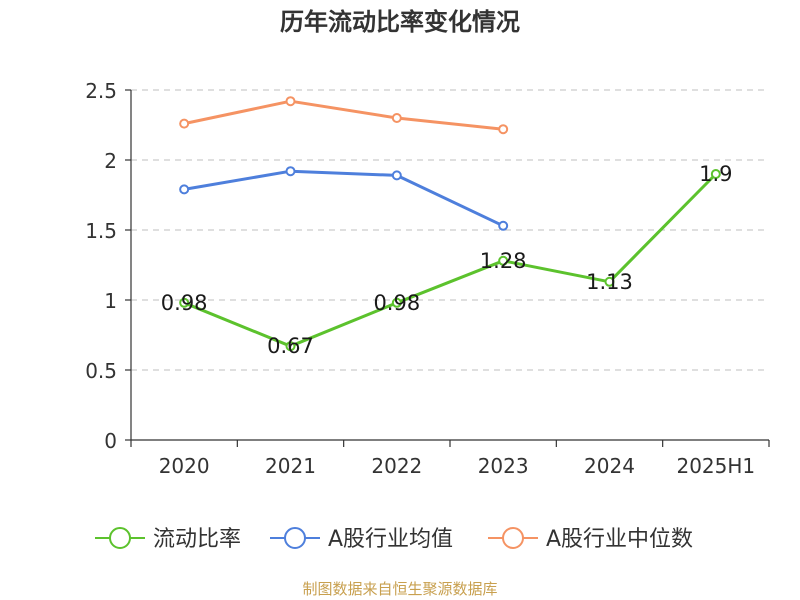 Image resolution: width=800 pixels, height=600 pixels. I want to click on y-tick-label: 1.5, so click(101, 231).